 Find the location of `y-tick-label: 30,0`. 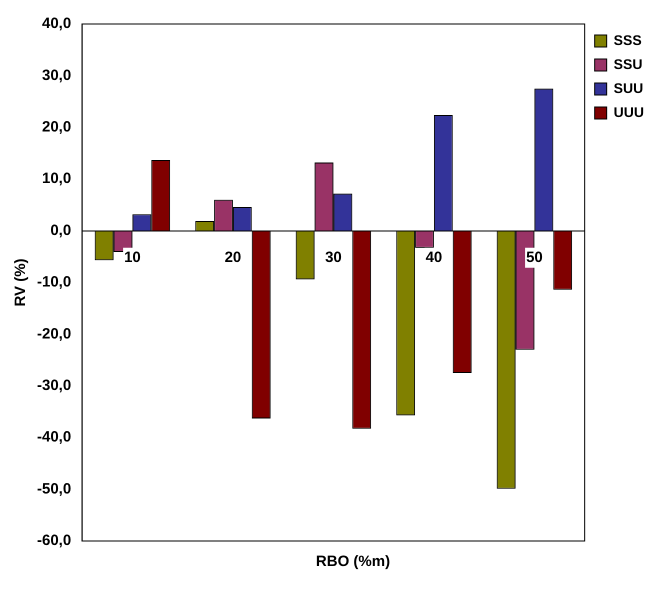

y-tick-label: 30,0 is located at coordinates (57, 75).